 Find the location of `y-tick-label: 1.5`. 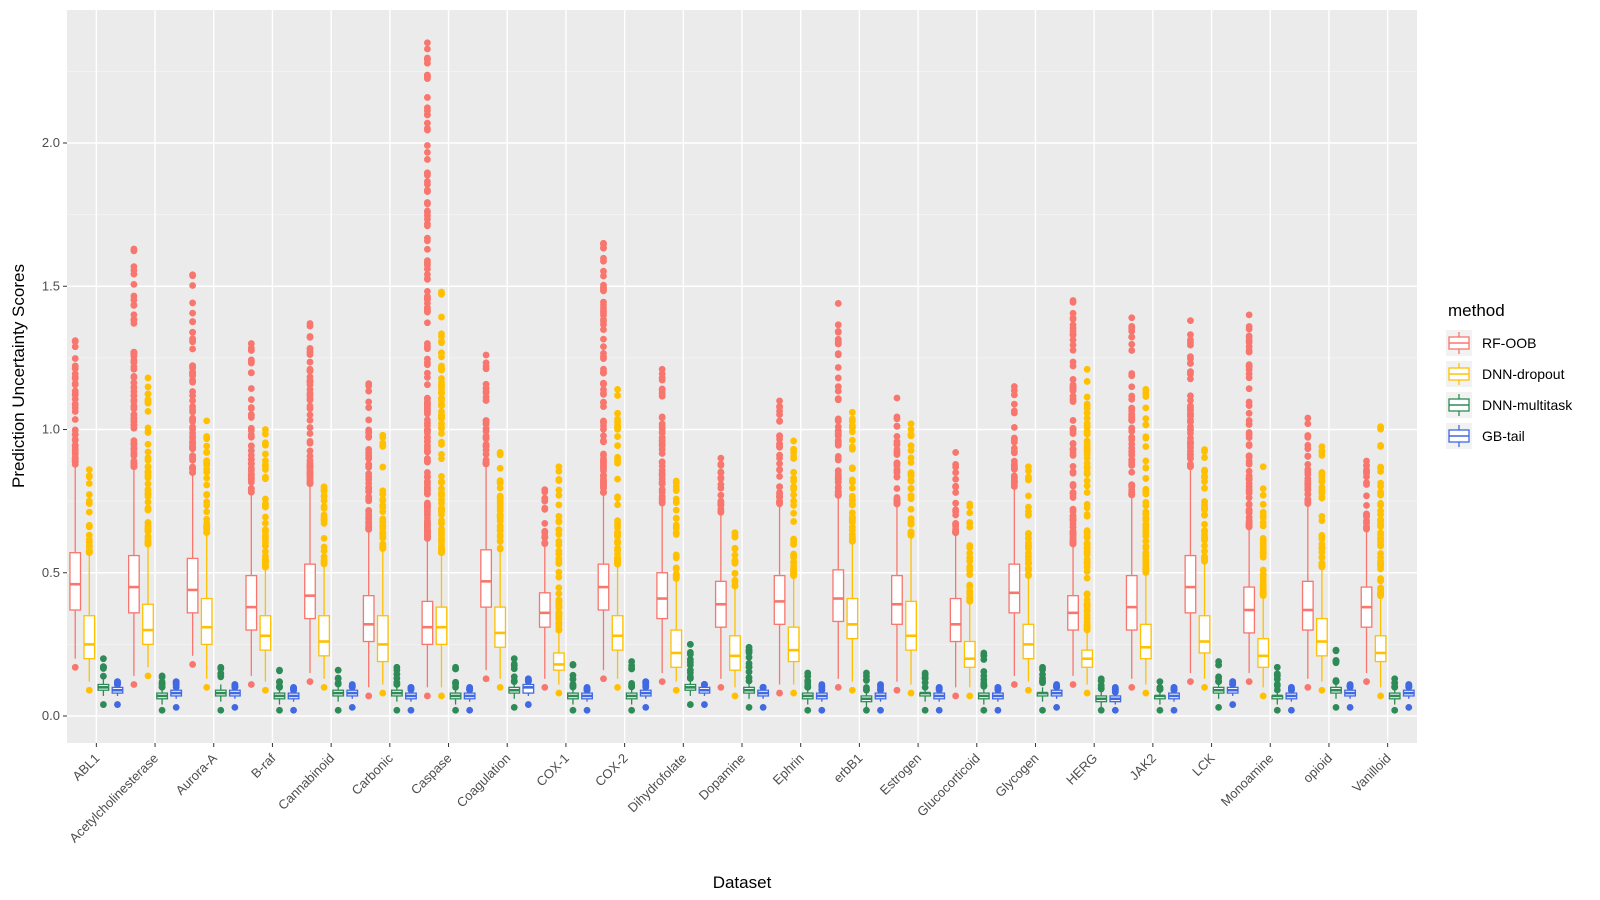

y-tick-label: 1.5 is located at coordinates (51, 285).